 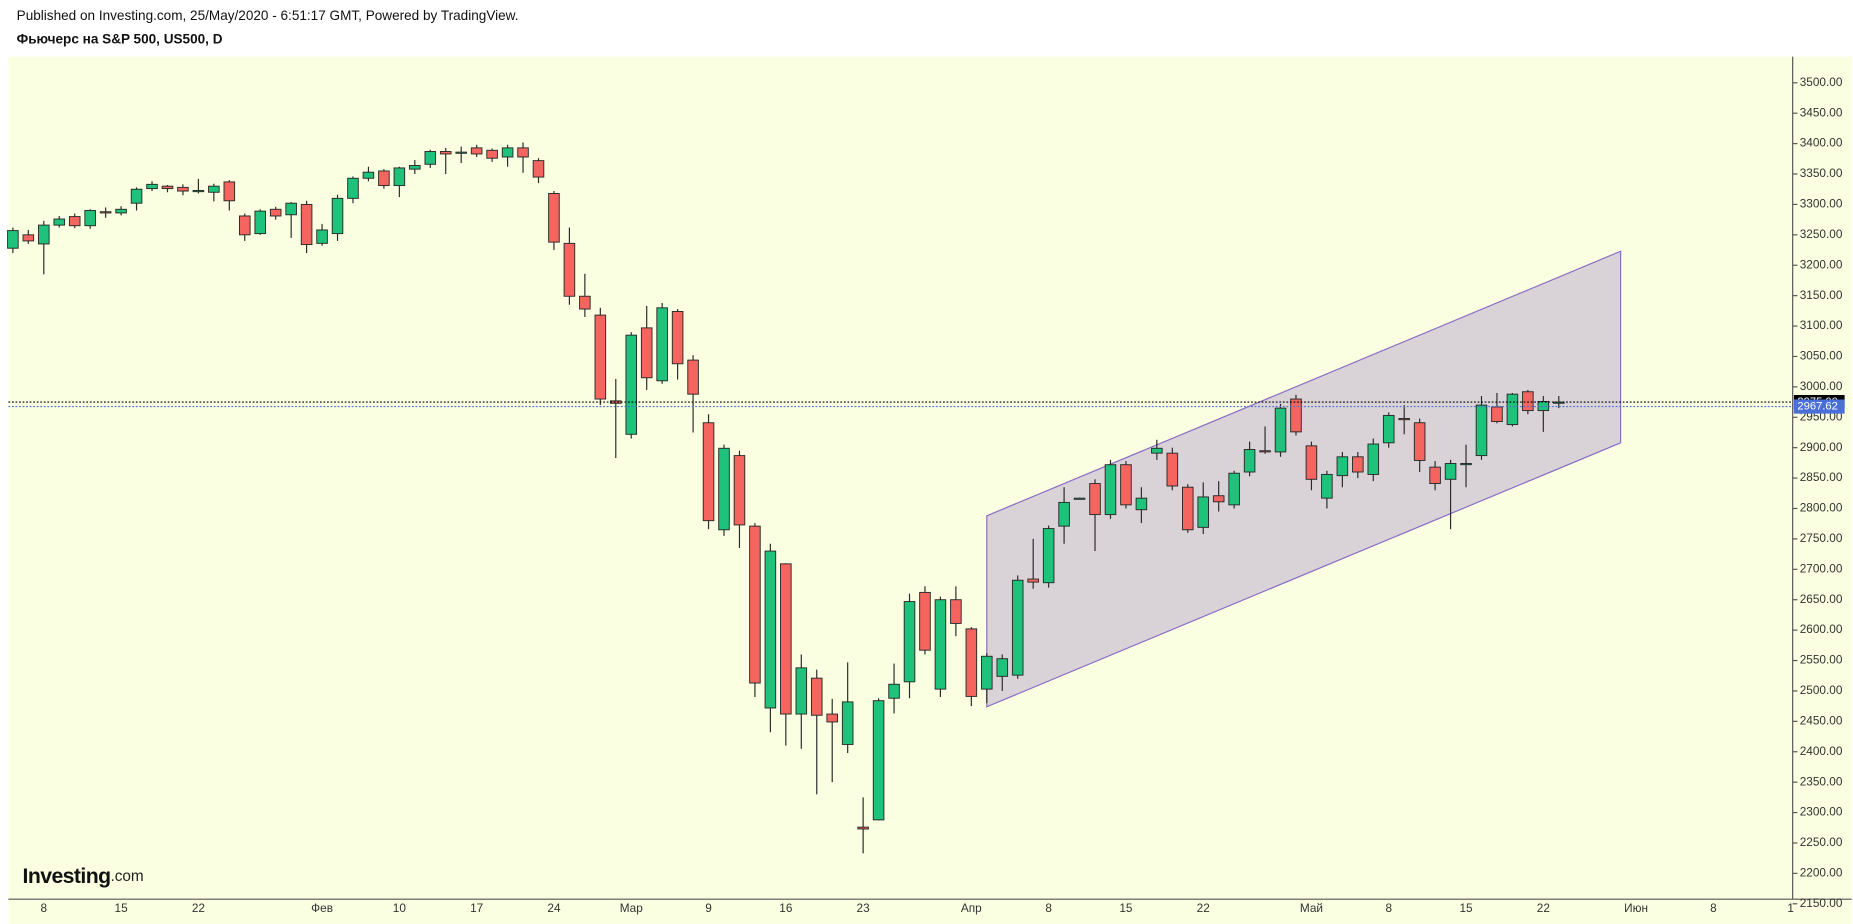 What do you see at coordinates (1821, 599) in the screenshot?
I see `y-tick-label: 2650.00` at bounding box center [1821, 599].